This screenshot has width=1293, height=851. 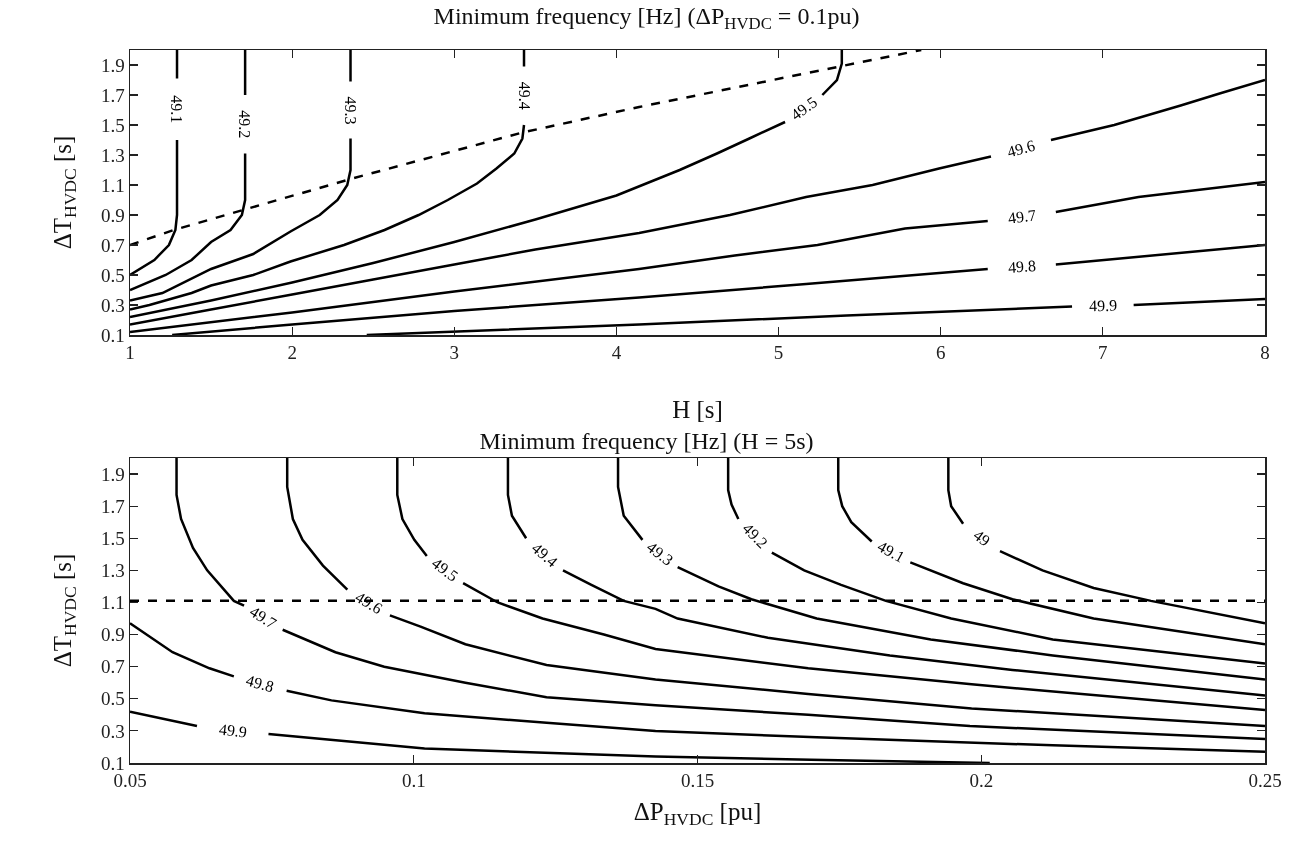 I want to click on text: 49.8, so click(x=260, y=683).